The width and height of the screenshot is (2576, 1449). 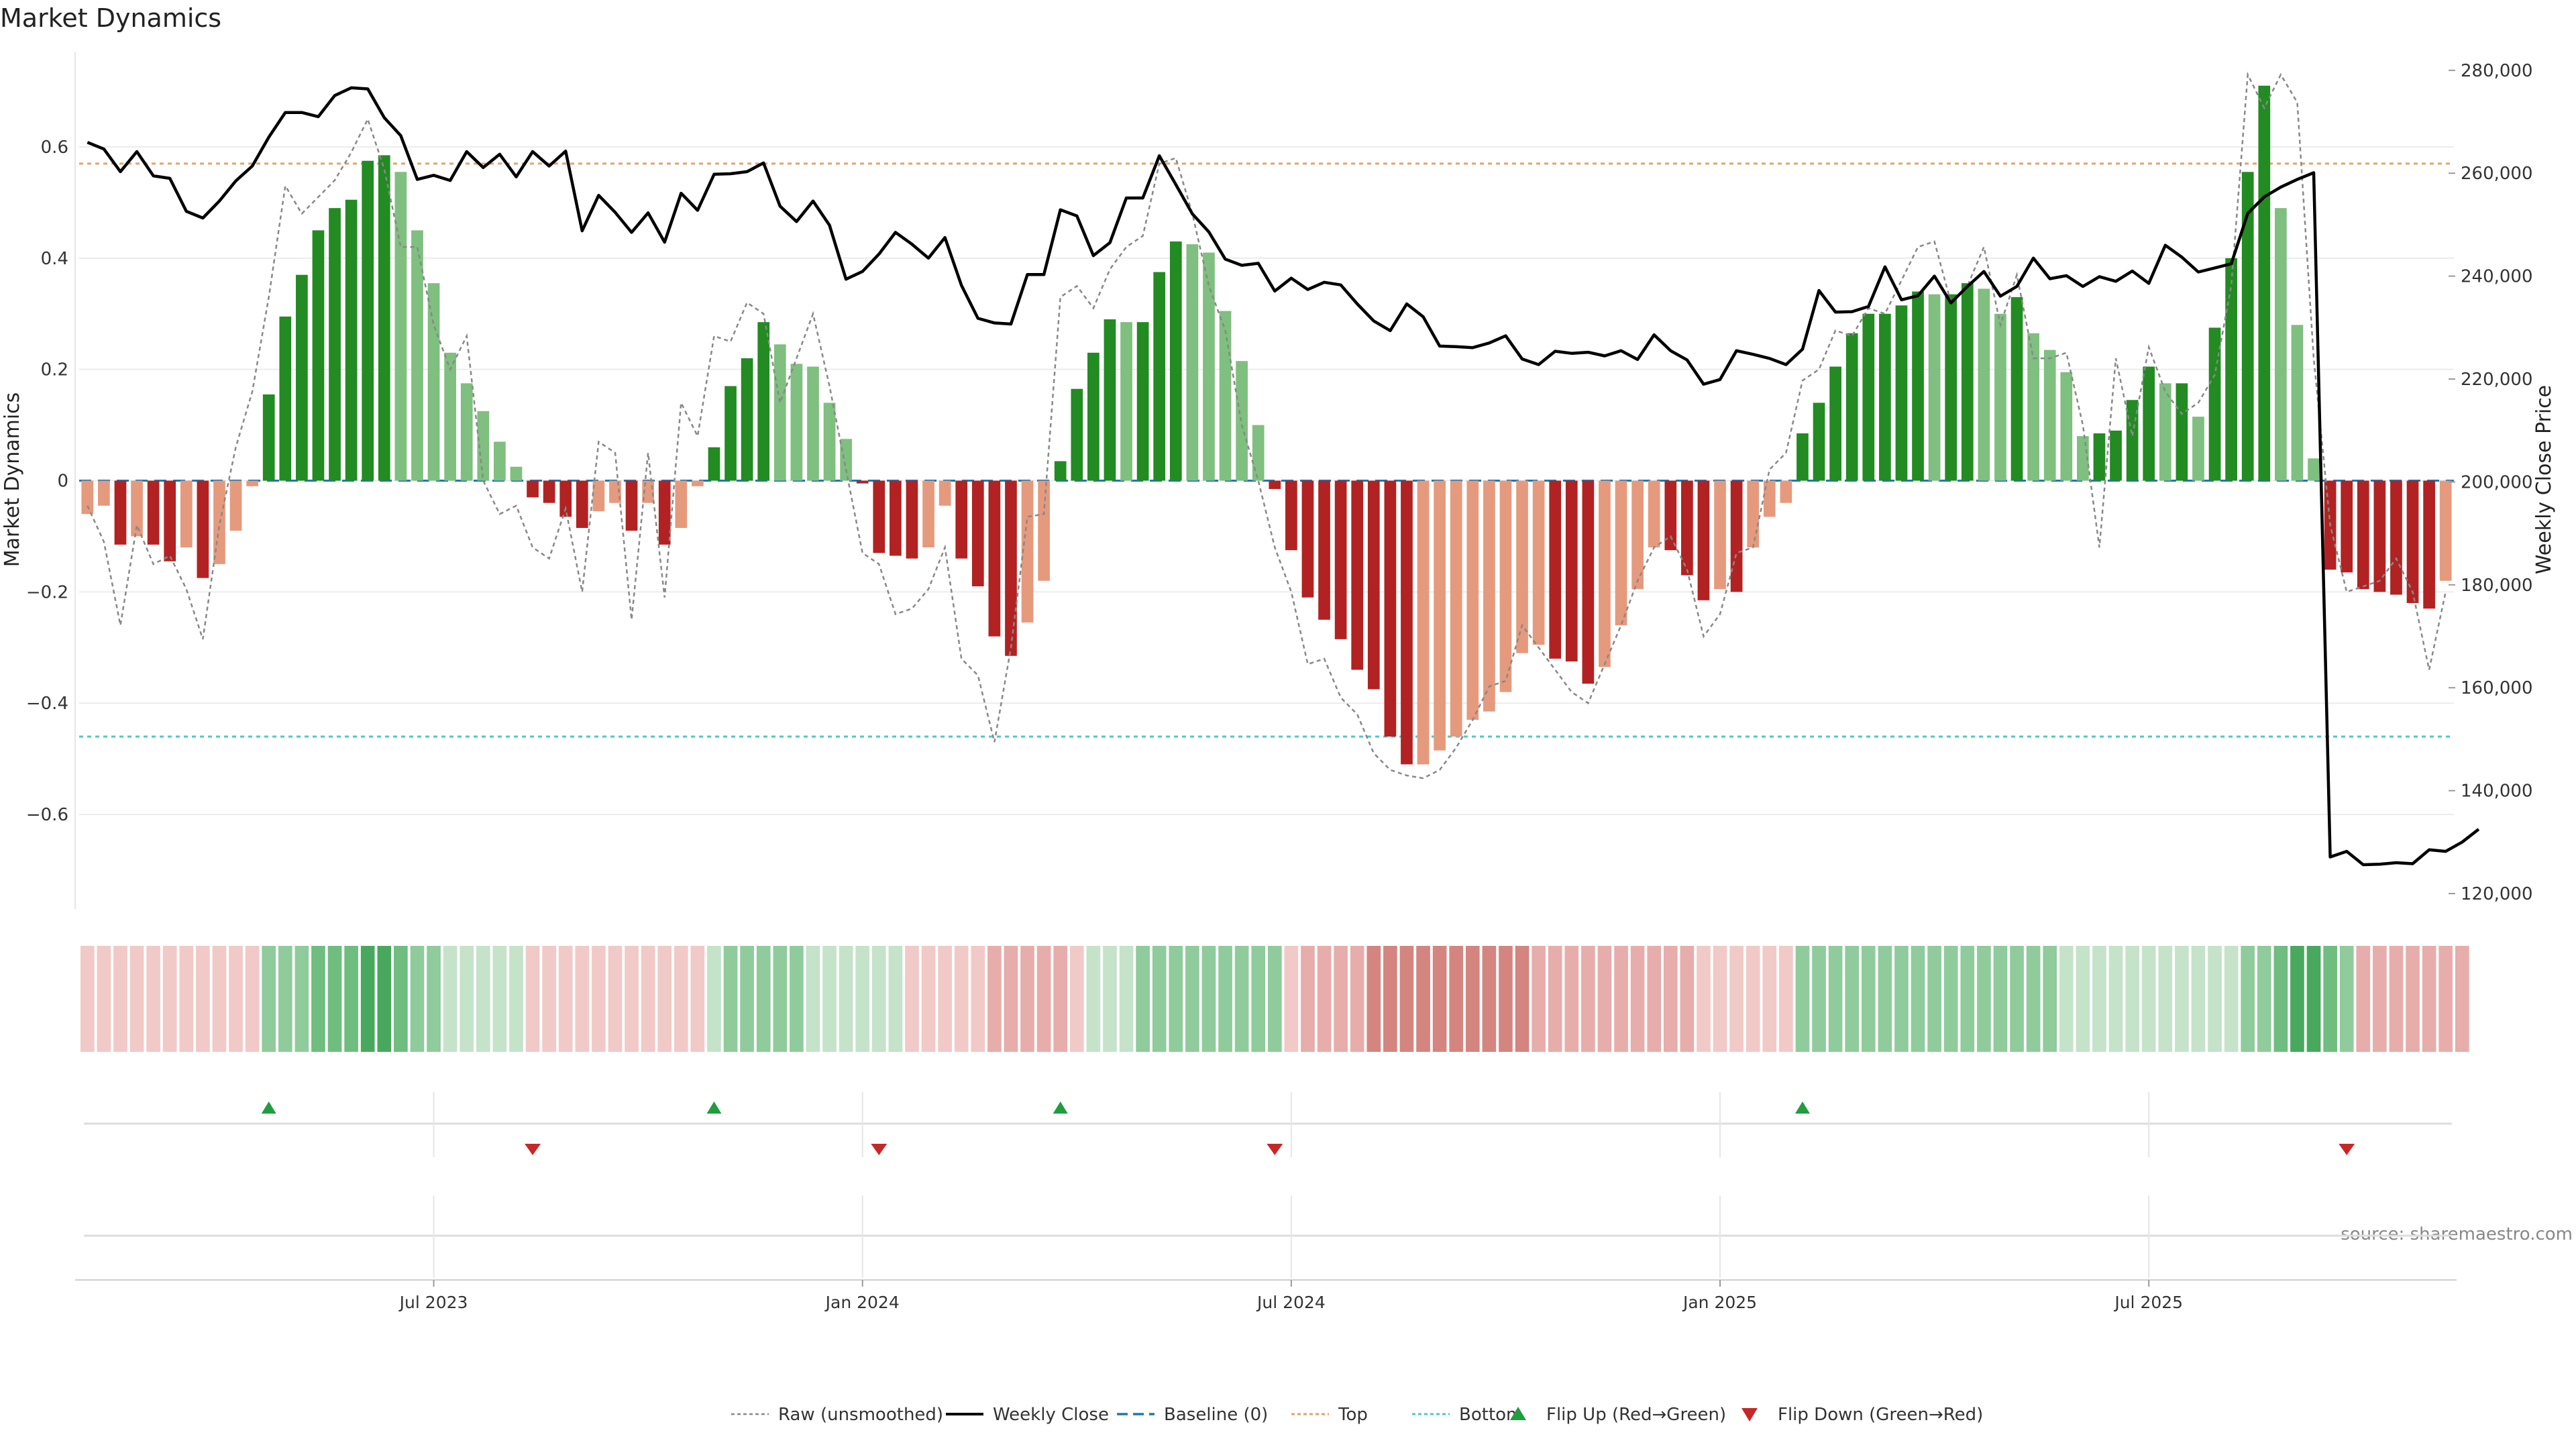 I want to click on right-tick-label: 140,000, so click(x=2497, y=792).